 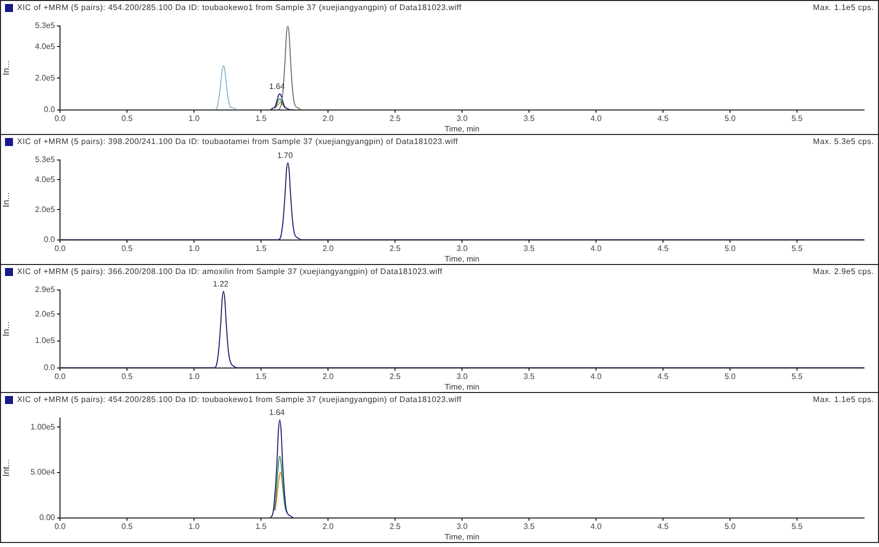 What do you see at coordinates (43, 472) in the screenshot?
I see `y-tick-label: 5.00e4` at bounding box center [43, 472].